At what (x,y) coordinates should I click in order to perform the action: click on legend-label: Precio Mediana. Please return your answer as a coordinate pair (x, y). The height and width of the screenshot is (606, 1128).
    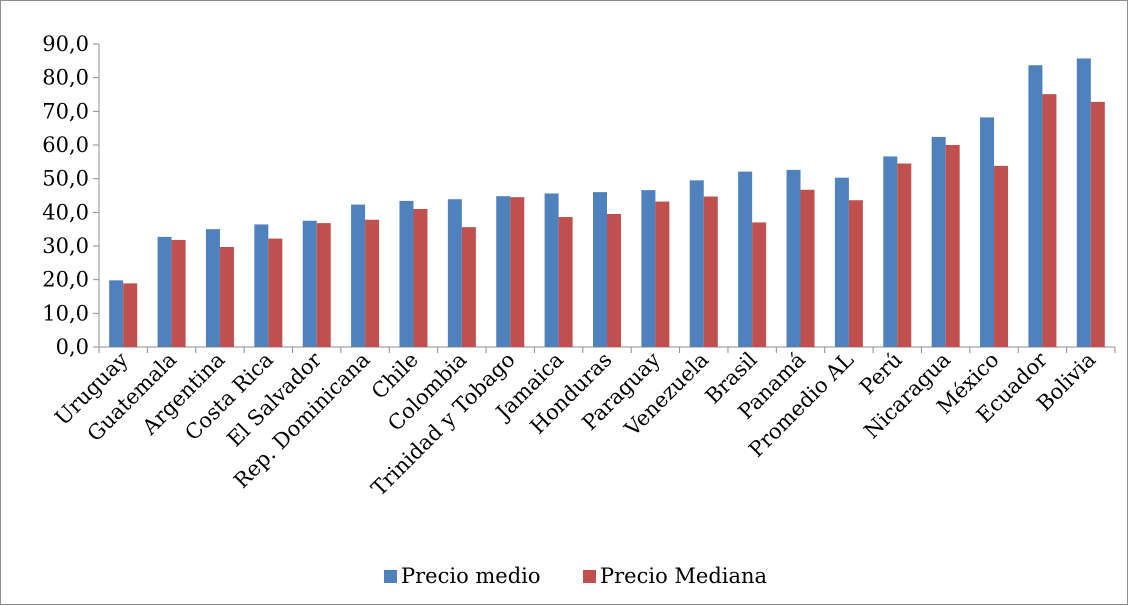
    Looking at the image, I should click on (683, 576).